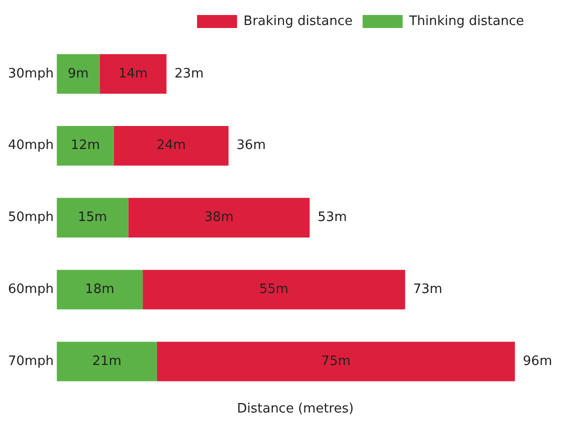 The image size is (584, 426). I want to click on total-label: 36m, so click(251, 146).